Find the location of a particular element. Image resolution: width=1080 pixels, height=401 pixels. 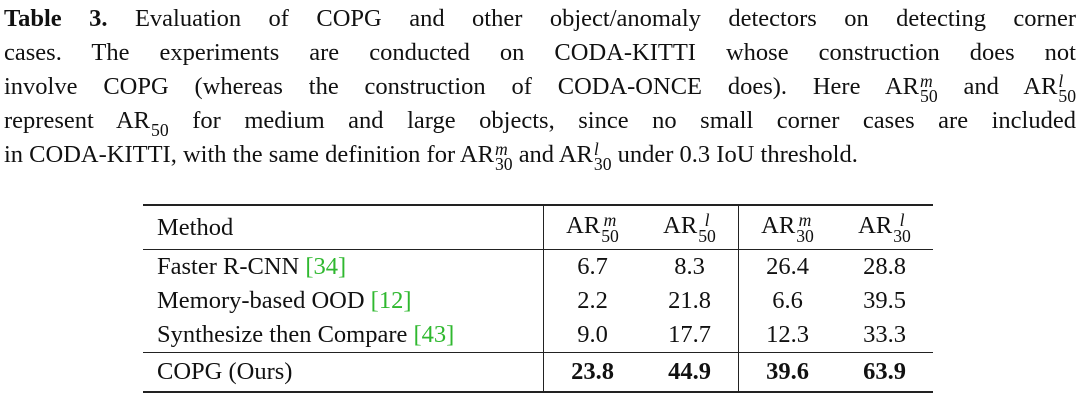

value-cell: 39.5 is located at coordinates (884, 300).